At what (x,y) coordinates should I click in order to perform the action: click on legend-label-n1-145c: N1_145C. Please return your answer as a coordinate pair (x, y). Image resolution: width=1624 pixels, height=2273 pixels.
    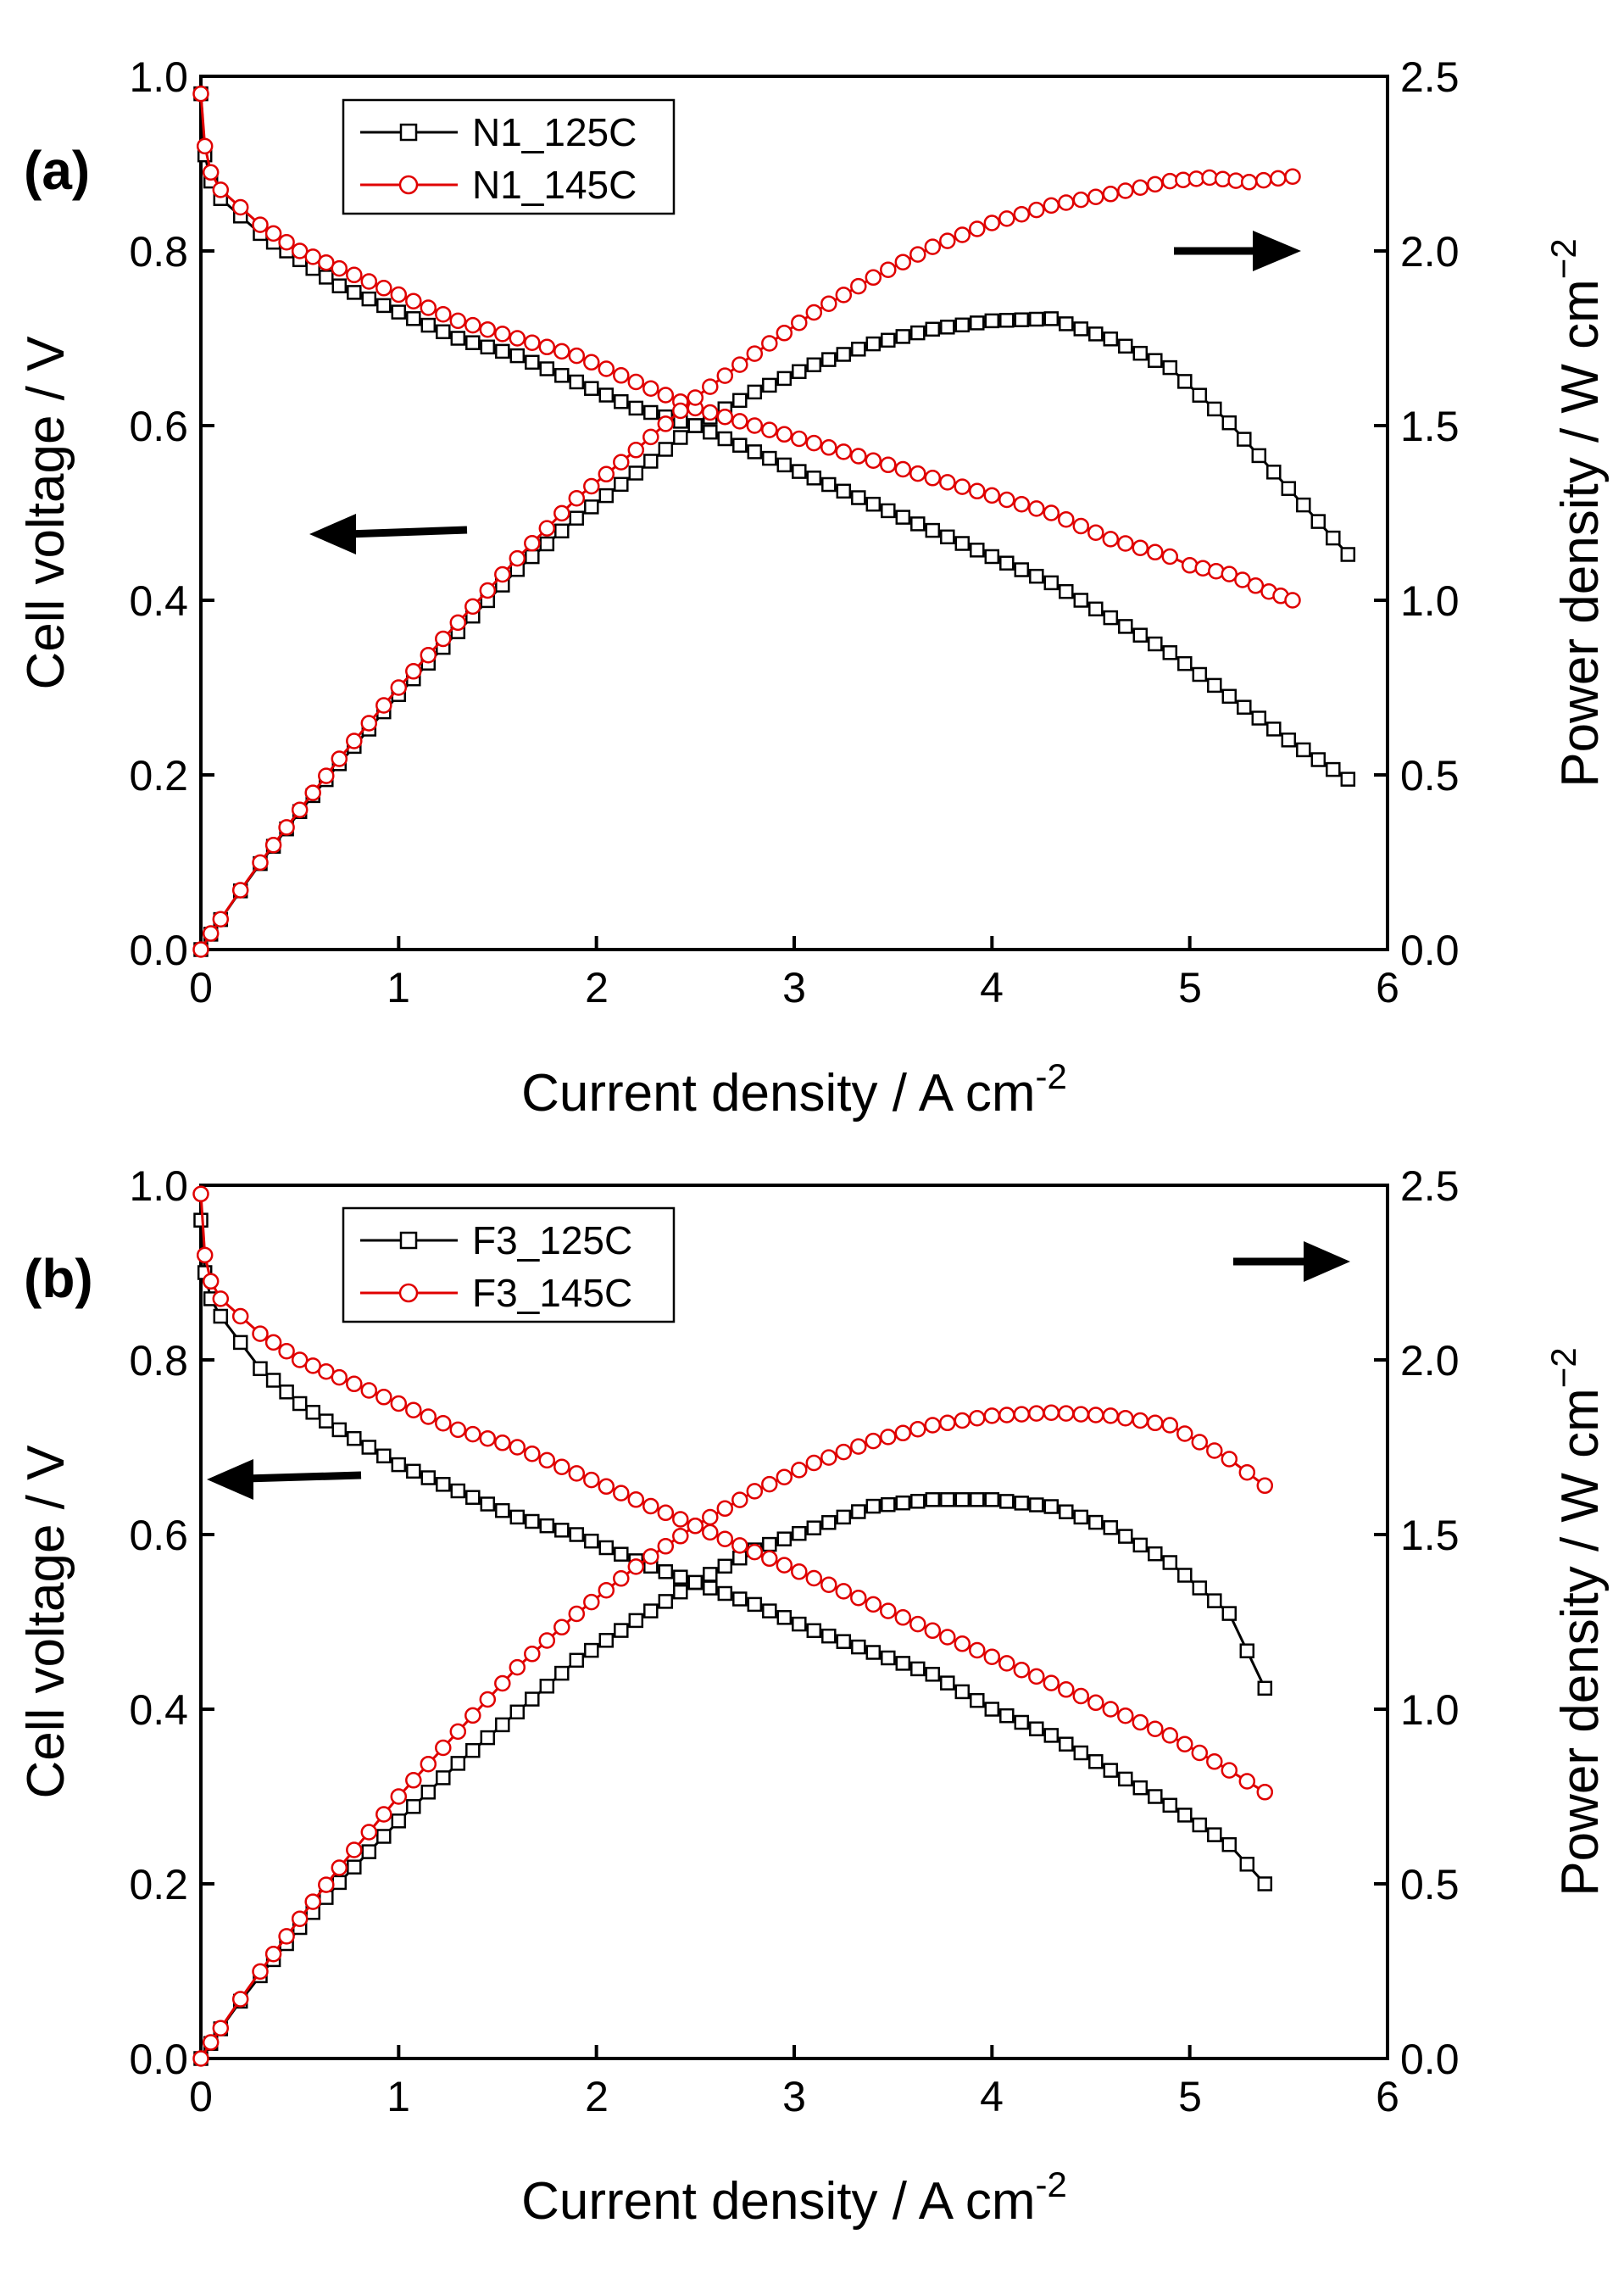
    Looking at the image, I should click on (555, 185).